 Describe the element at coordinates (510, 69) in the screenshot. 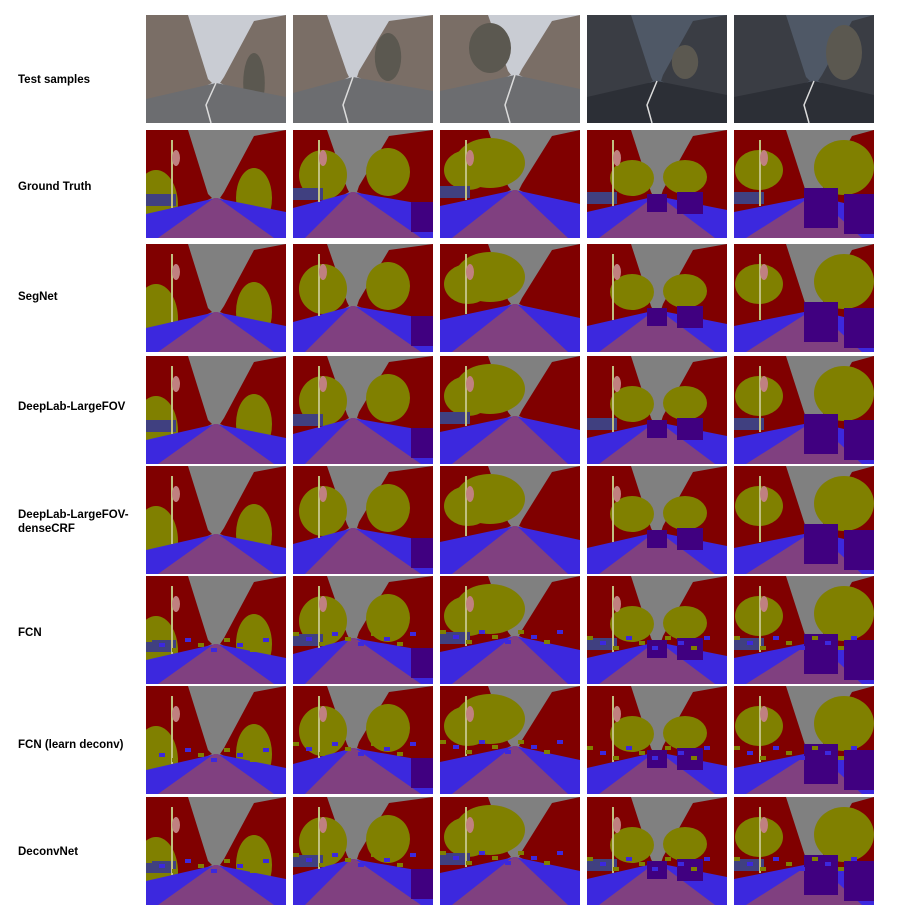

I see `street-photo` at that location.